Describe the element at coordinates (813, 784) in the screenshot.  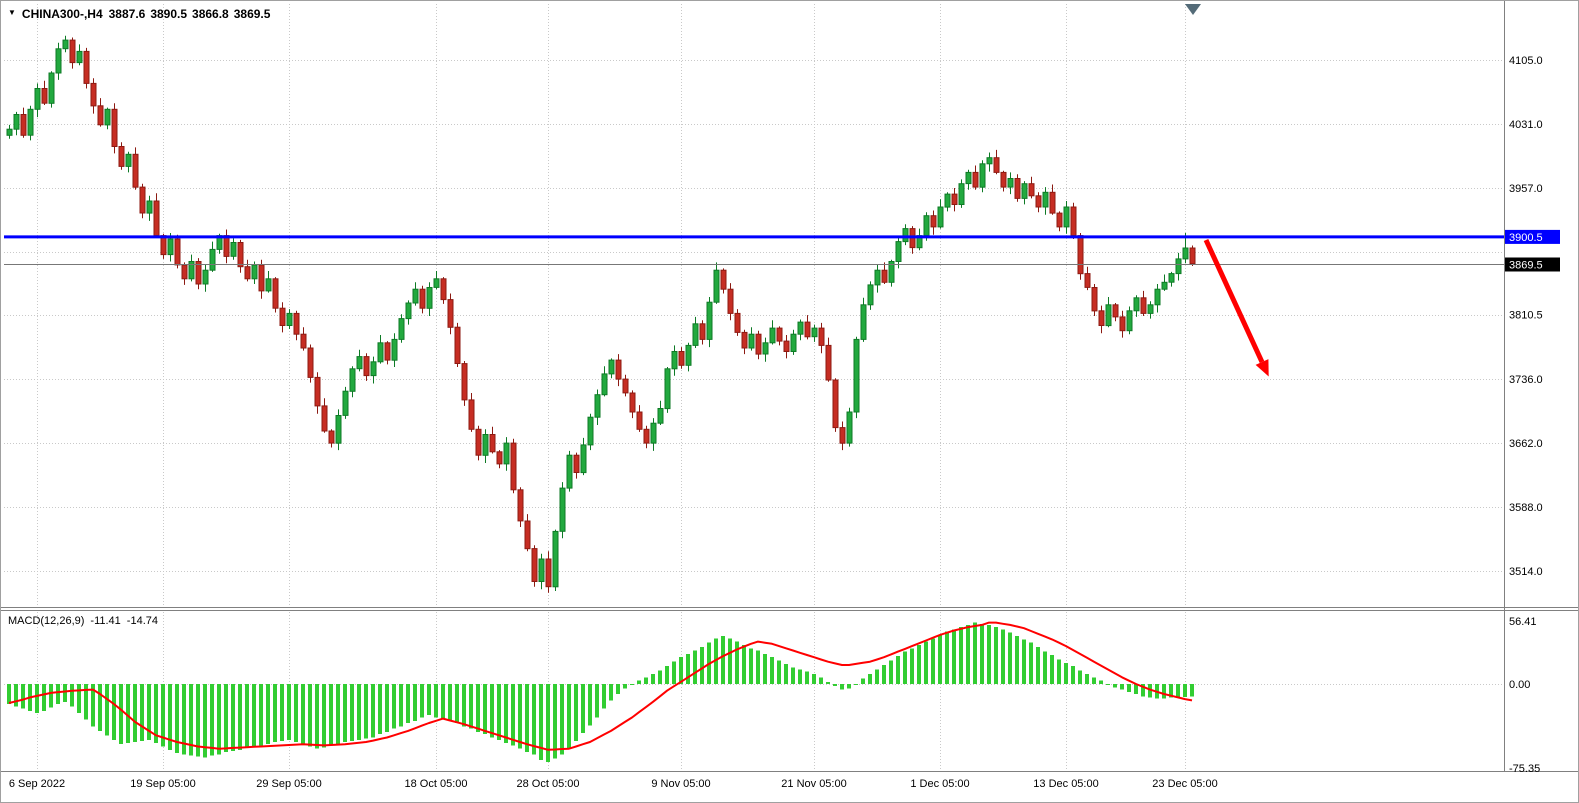
I see `time-axis-label: 21 Nov 05:00` at that location.